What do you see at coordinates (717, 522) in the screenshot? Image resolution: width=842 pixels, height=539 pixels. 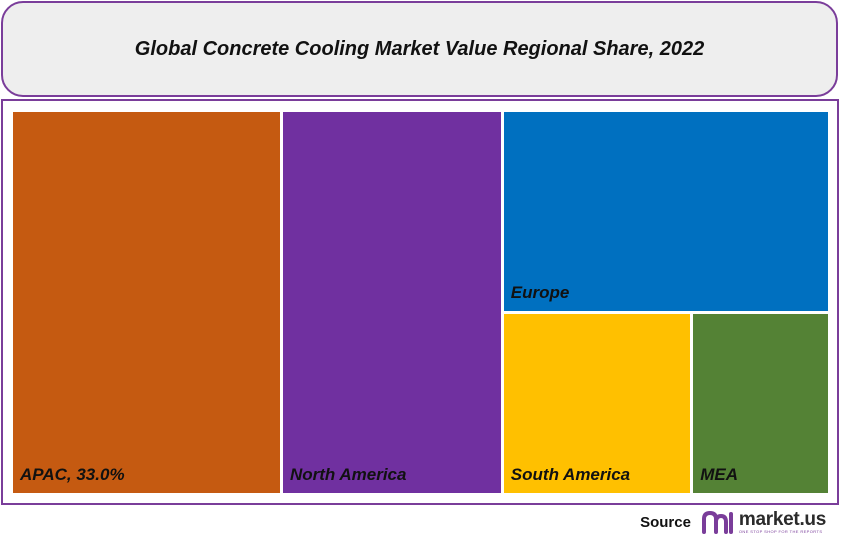 I see `market-us-logo-icon` at bounding box center [717, 522].